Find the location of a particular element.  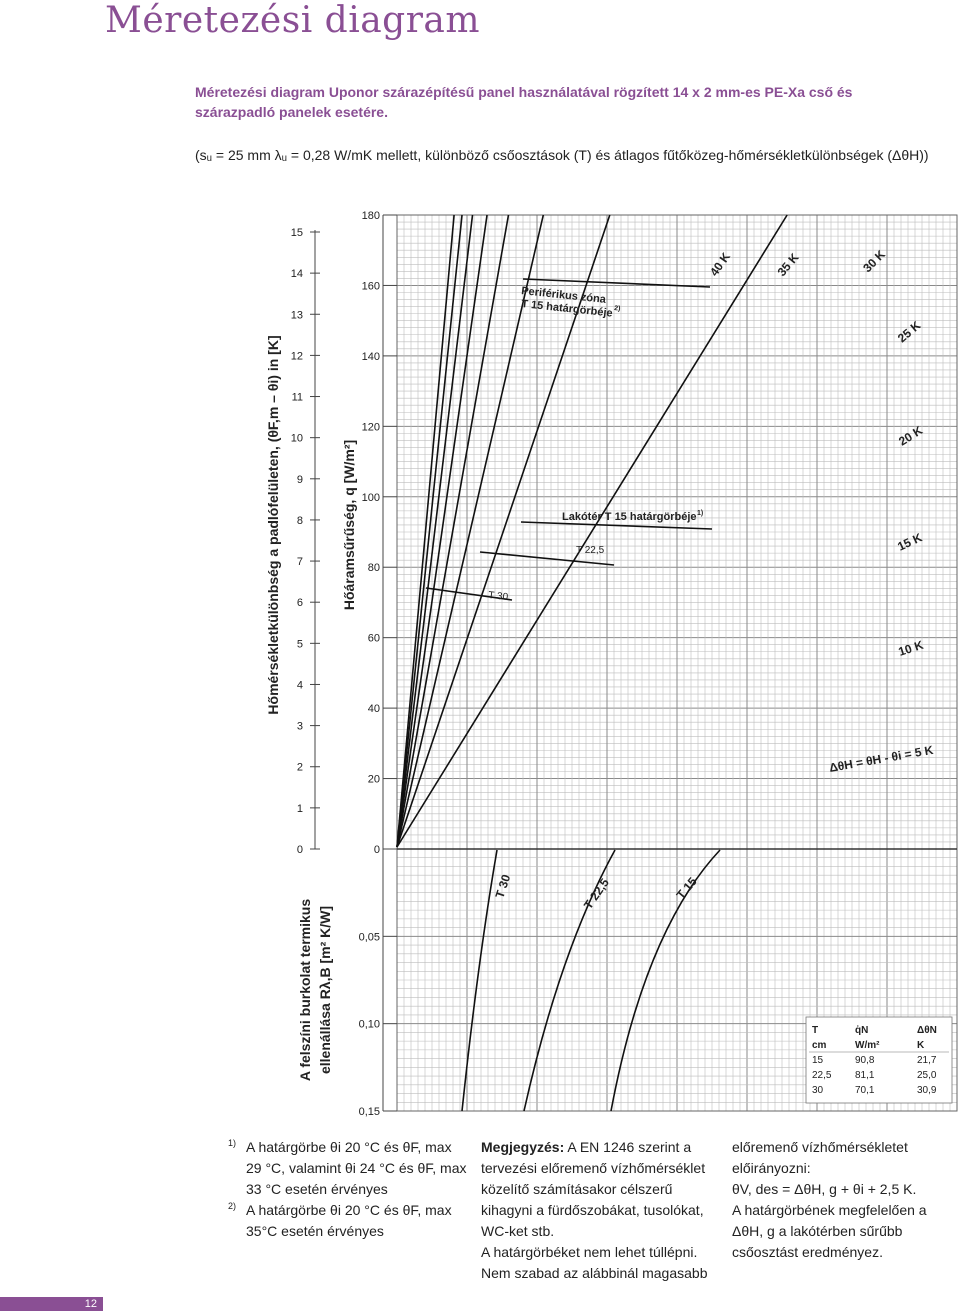

remark-line: csőosztást eredményez. is located at coordinates (807, 1252).